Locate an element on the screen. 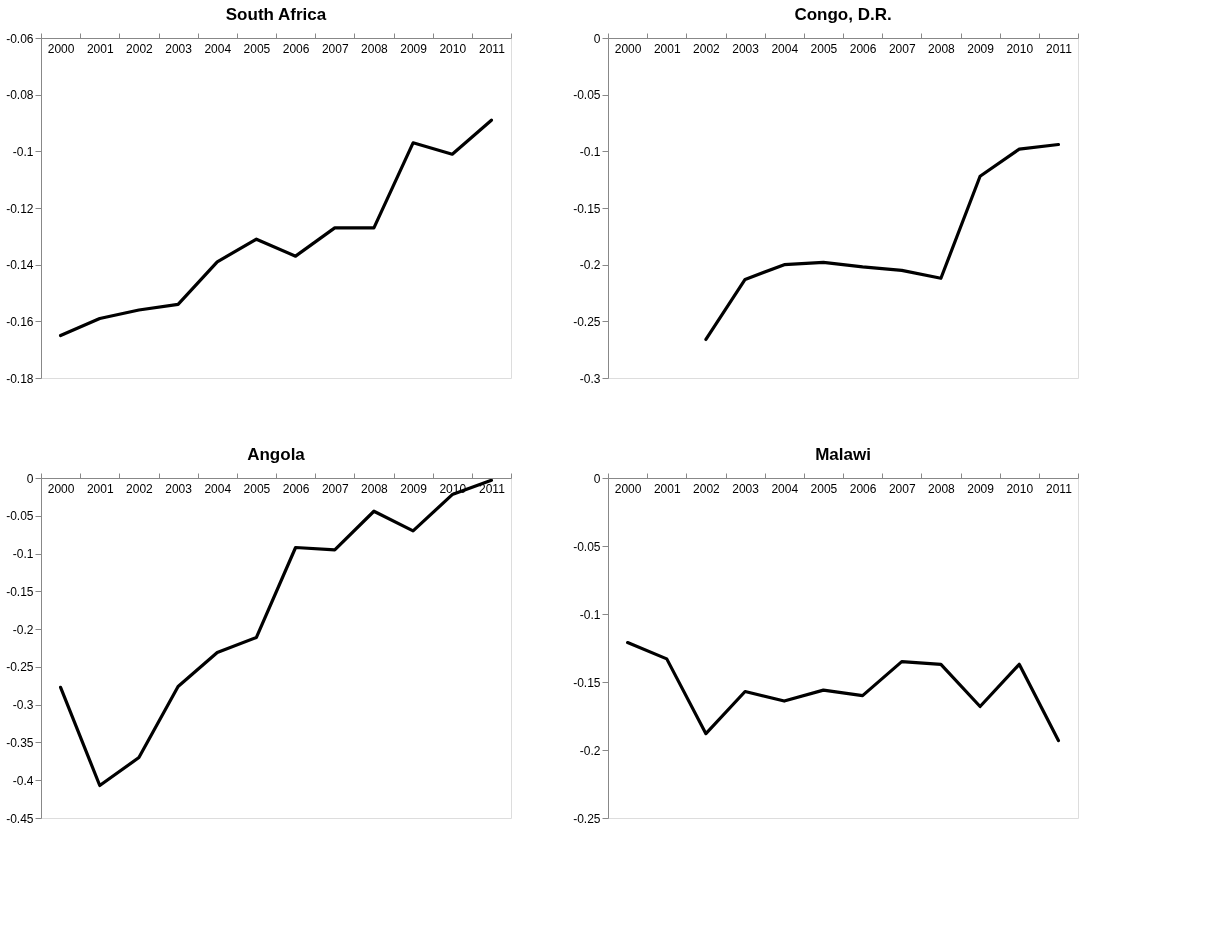  y-tick-label: -0.06 is located at coordinates (20, 38).